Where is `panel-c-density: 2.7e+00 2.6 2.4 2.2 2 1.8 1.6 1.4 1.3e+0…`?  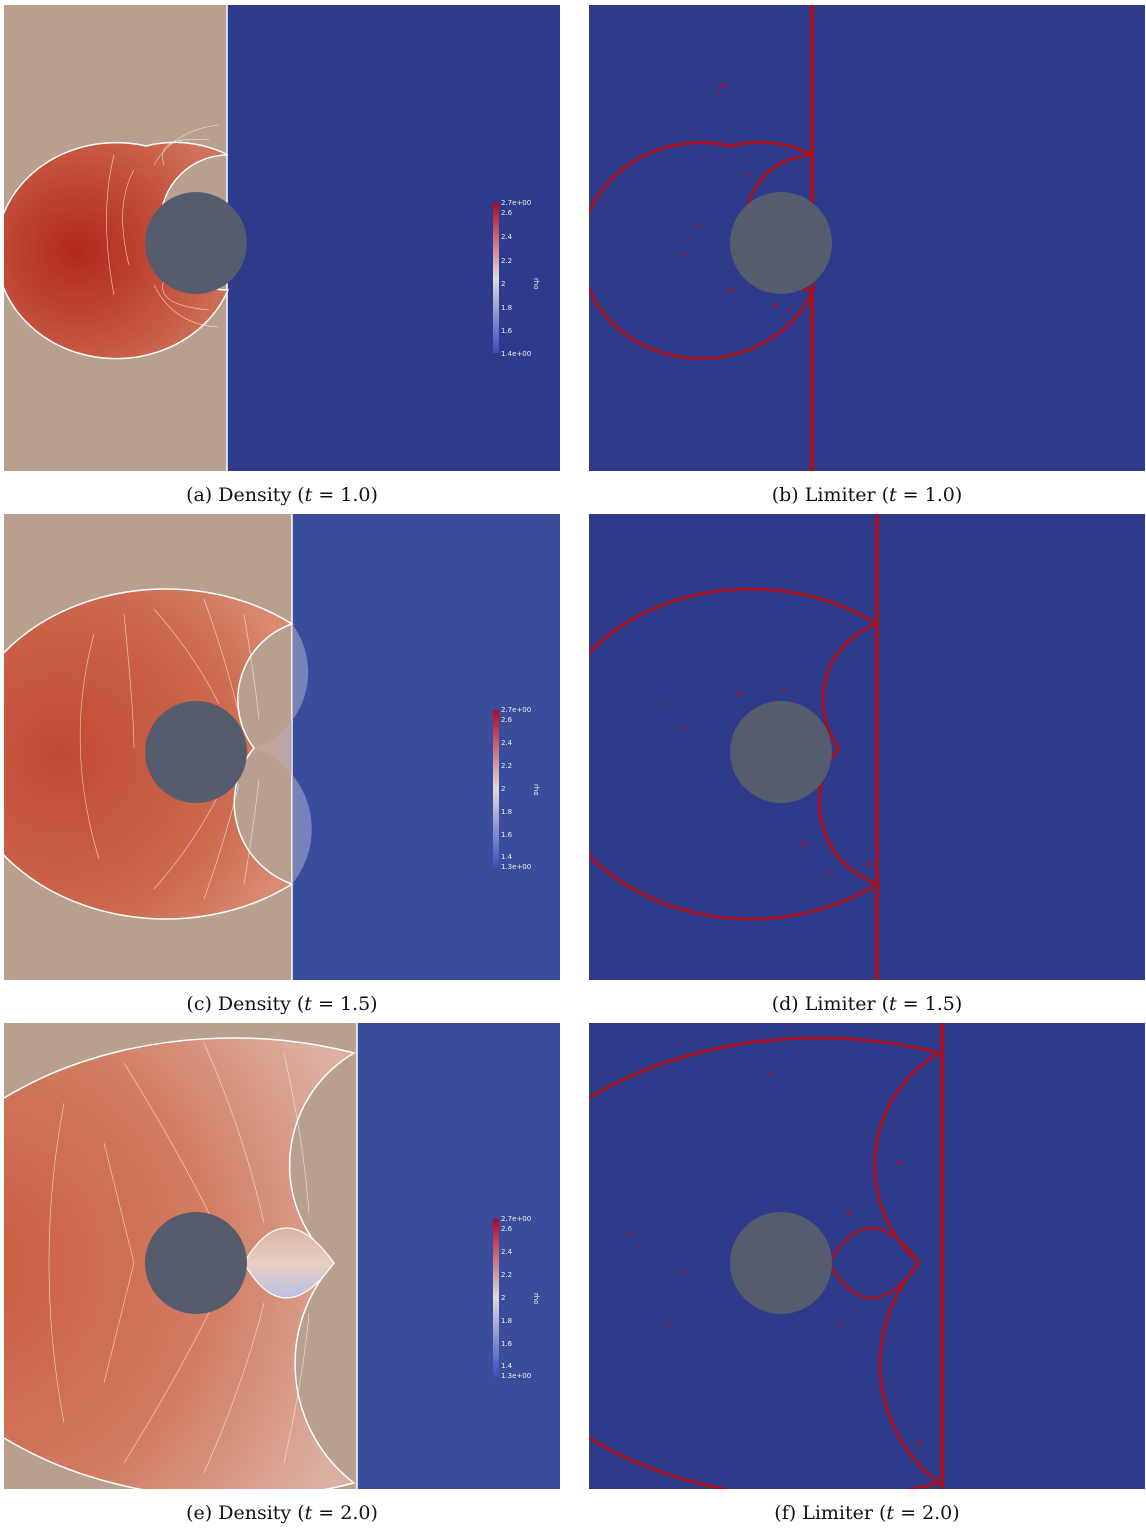 panel-c-density: 2.7e+00 2.6 2.4 2.2 2 1.8 1.6 1.4 1.3e+0… is located at coordinates (282, 747).